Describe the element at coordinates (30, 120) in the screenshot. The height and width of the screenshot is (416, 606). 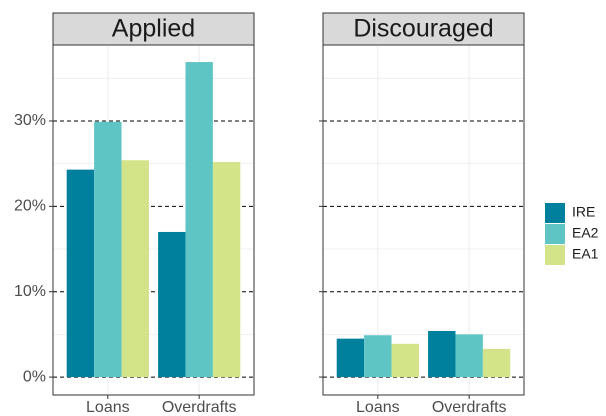
I see `y-tick-label: 30%` at that location.